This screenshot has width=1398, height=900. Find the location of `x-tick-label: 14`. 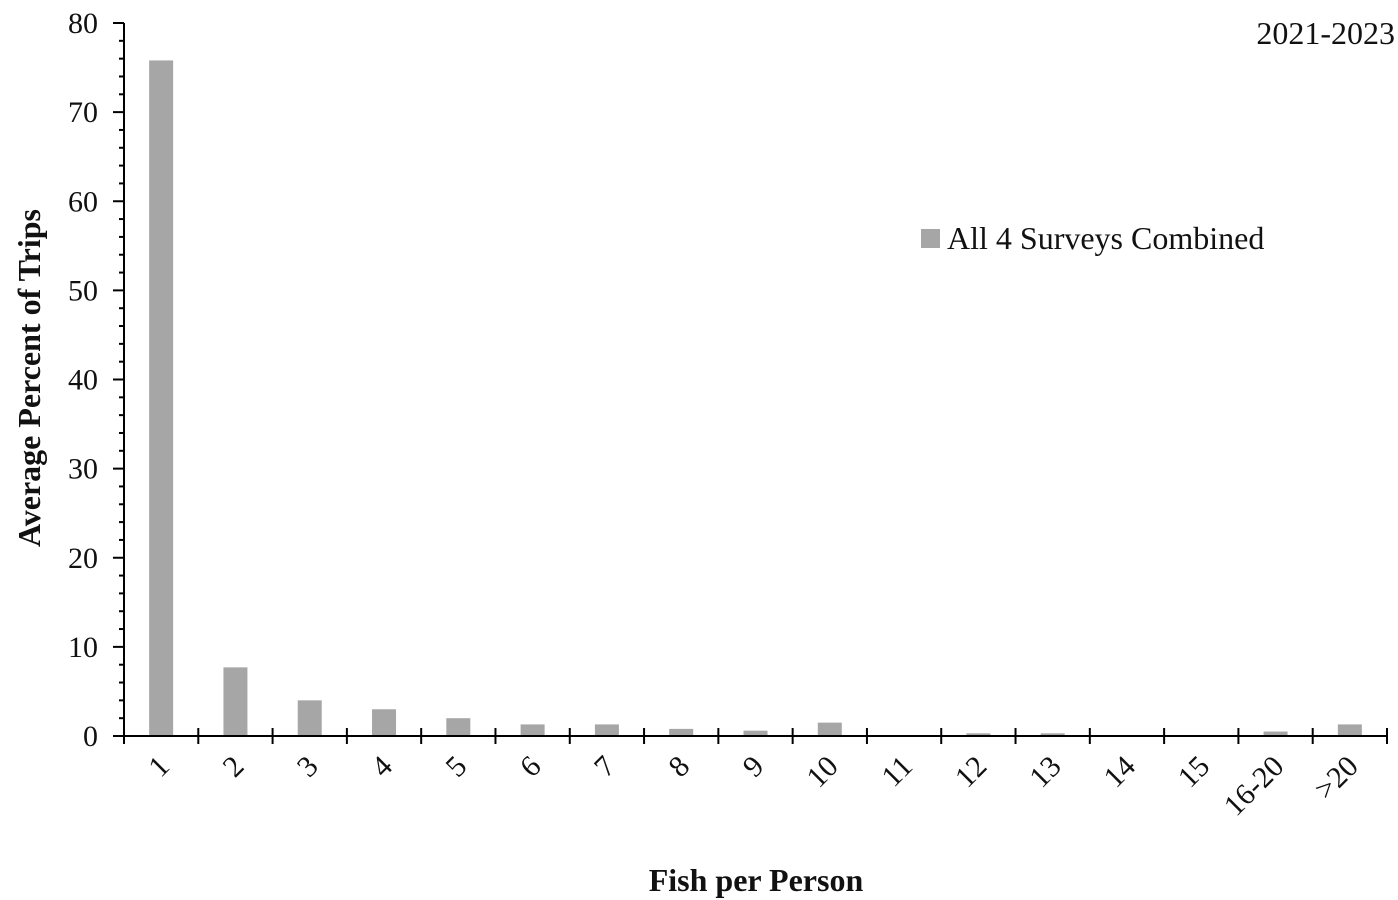

x-tick-label: 14 is located at coordinates (1119, 772).